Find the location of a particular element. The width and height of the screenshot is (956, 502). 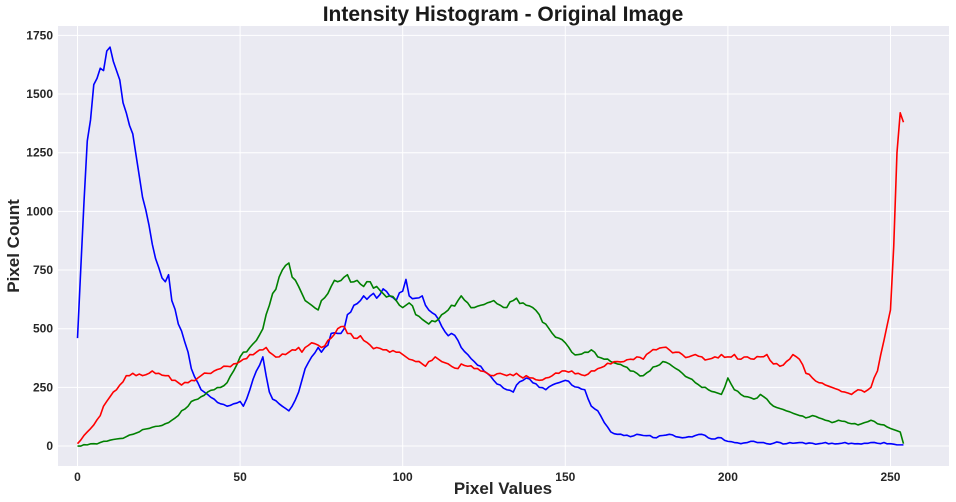

y-tick-label: 0 is located at coordinates (49, 446).